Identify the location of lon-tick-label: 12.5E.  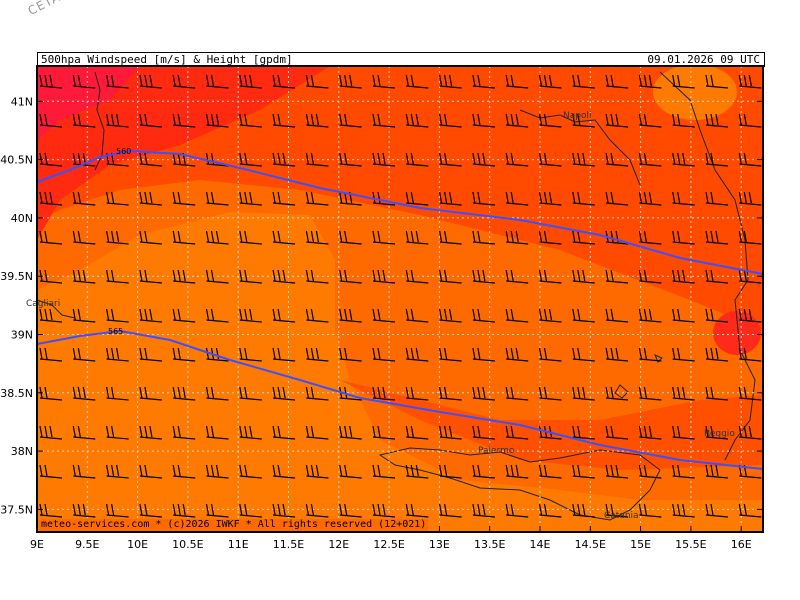
(388, 544).